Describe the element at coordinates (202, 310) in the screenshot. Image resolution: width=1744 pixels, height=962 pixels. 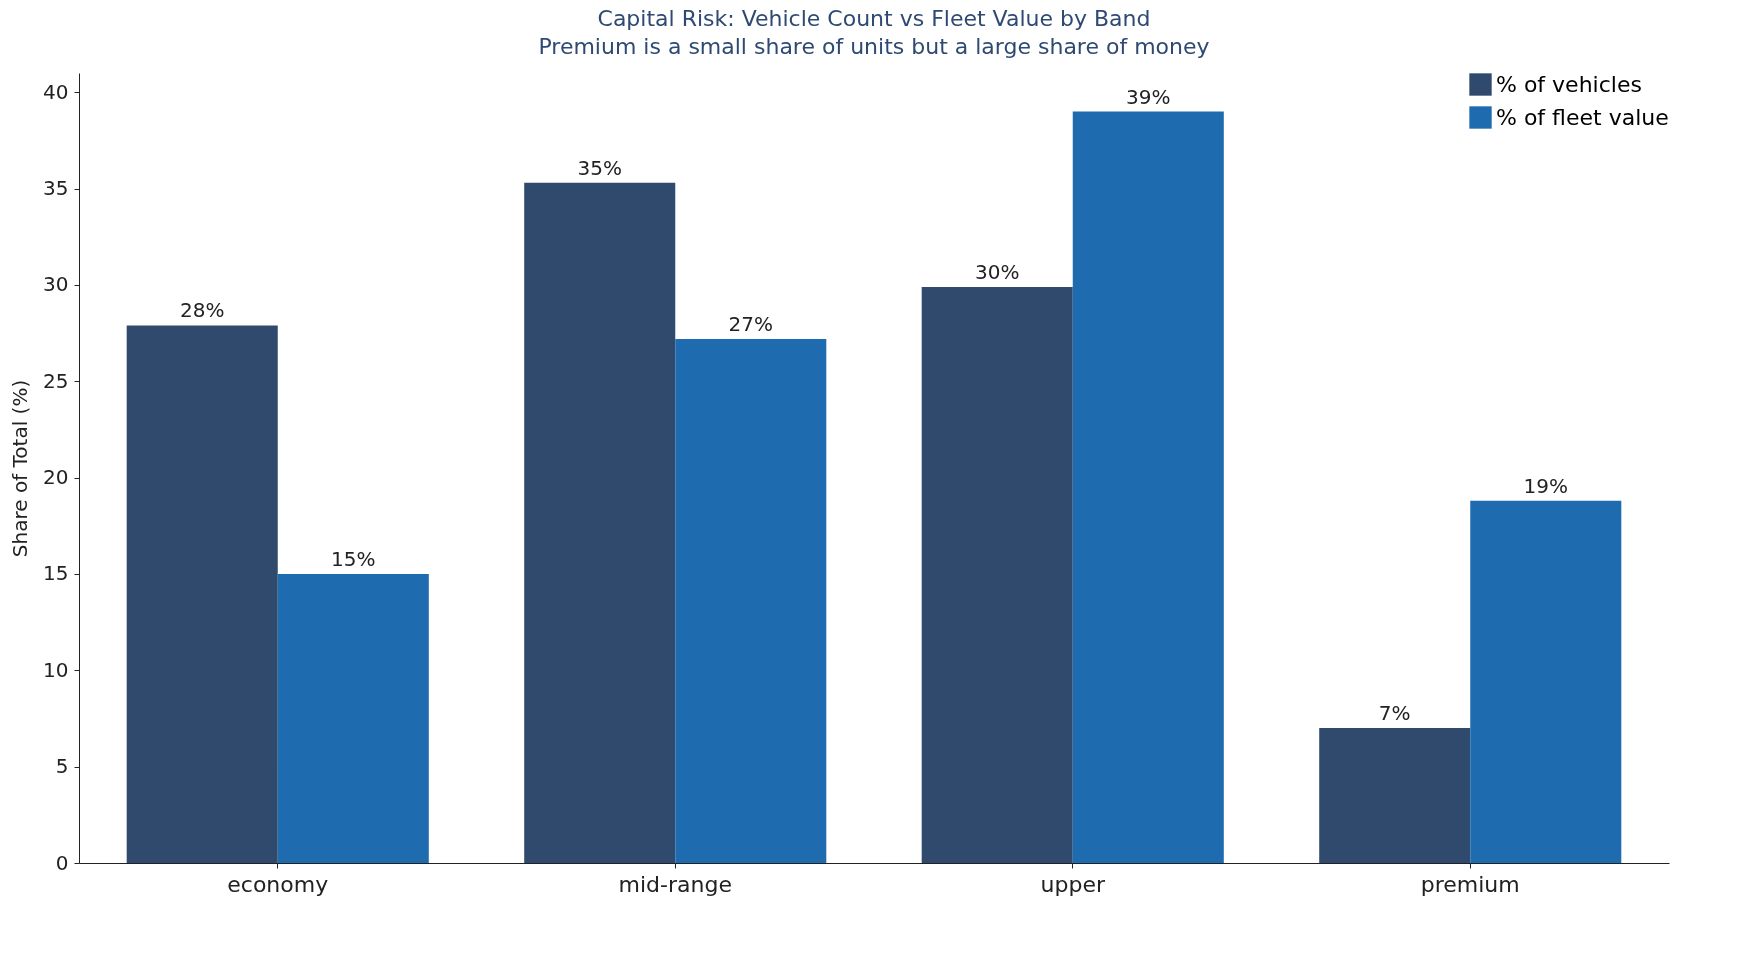
I see `data-label: 28%` at that location.